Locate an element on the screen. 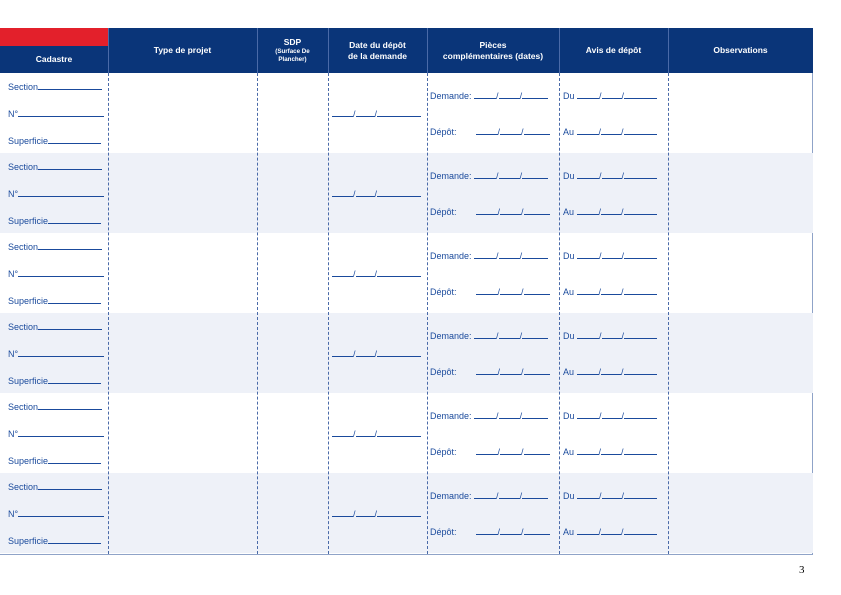  header-observations: Observations is located at coordinates (740, 50).